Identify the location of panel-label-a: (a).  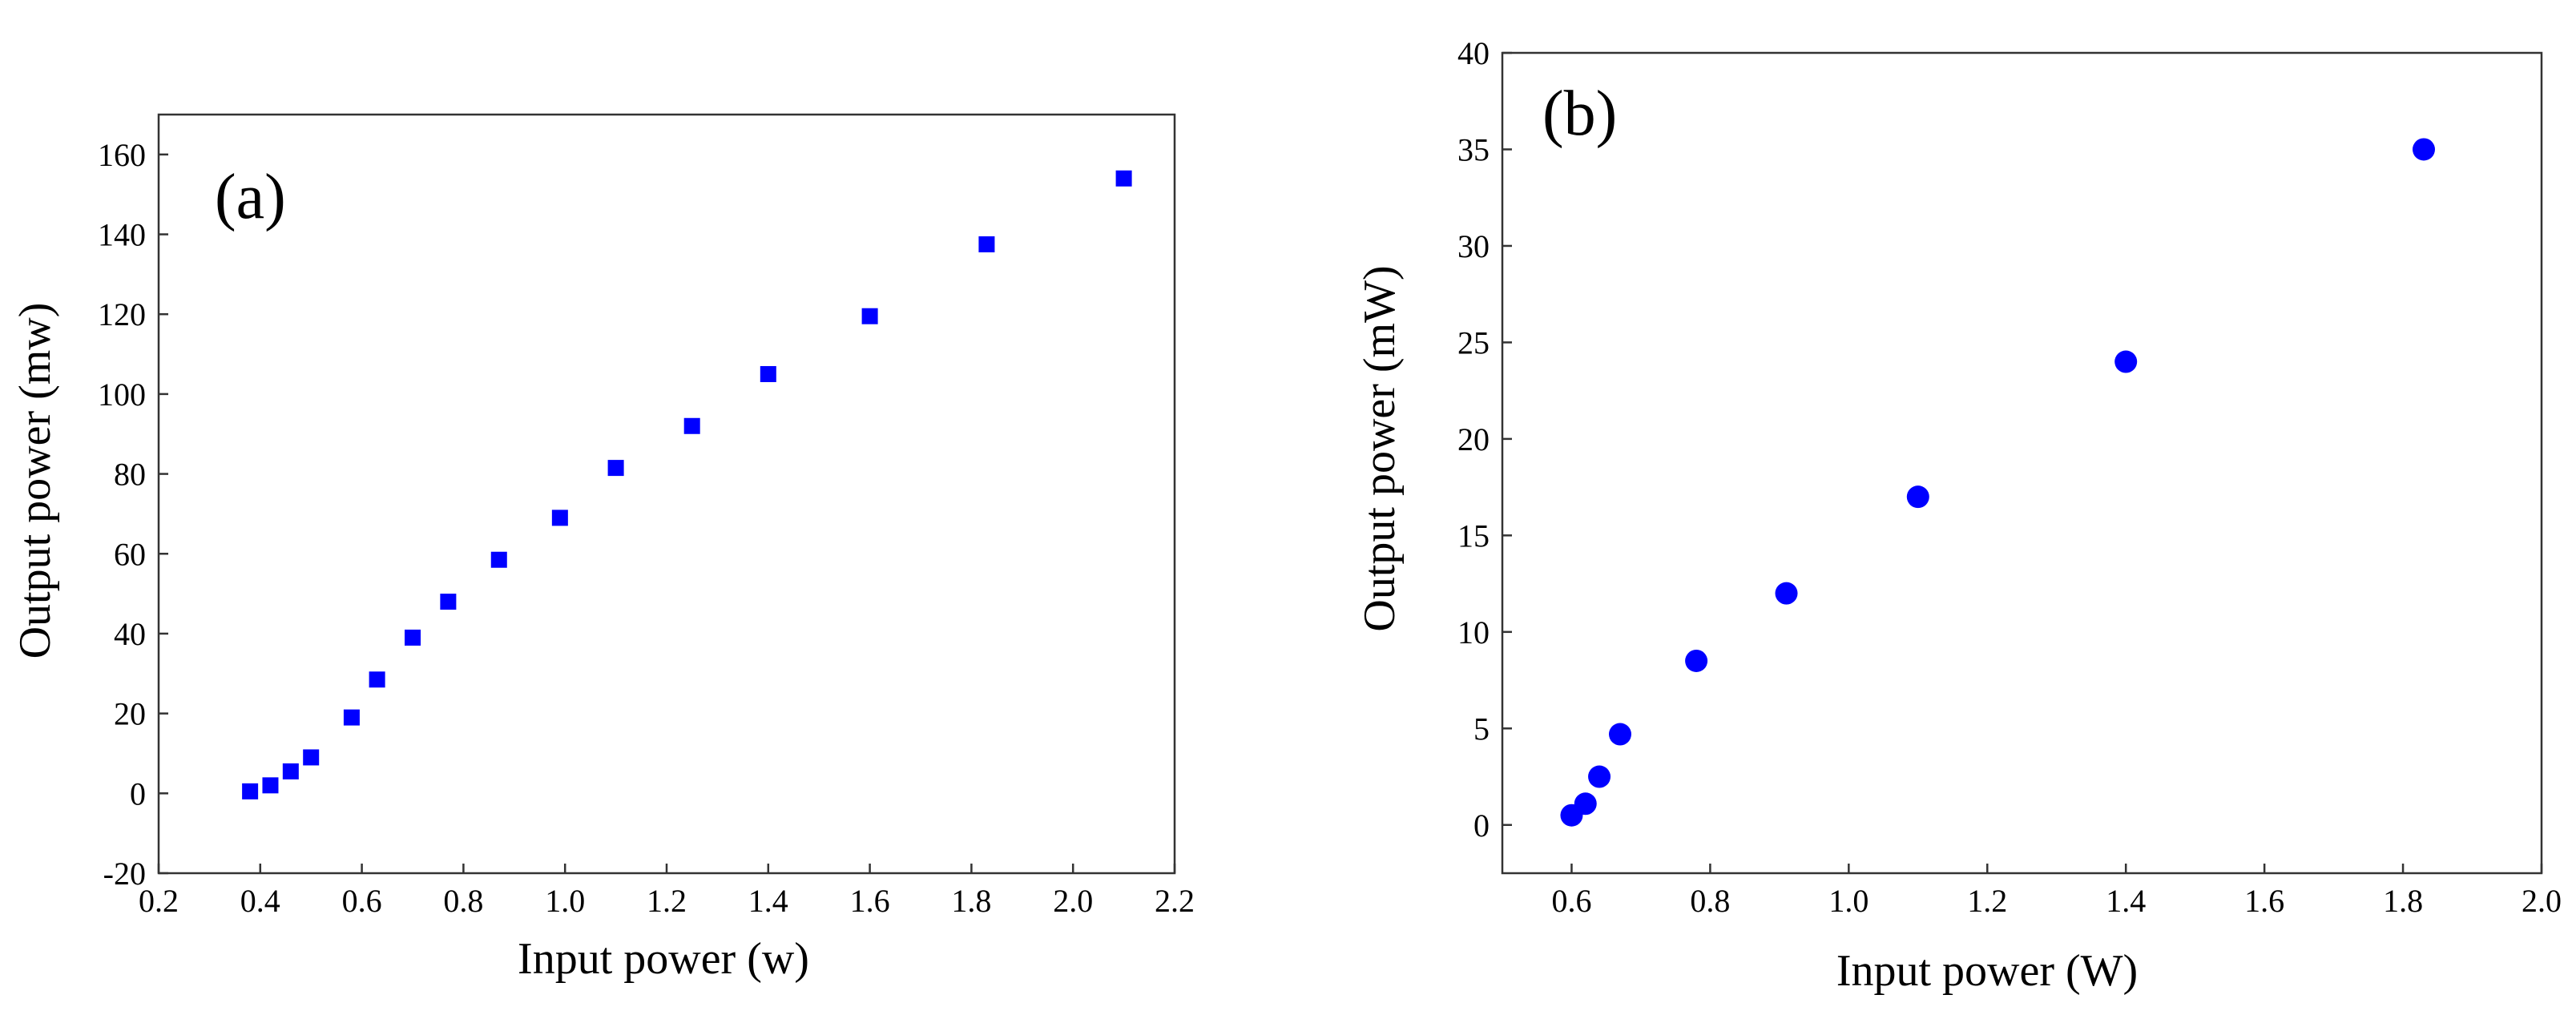
(250, 197).